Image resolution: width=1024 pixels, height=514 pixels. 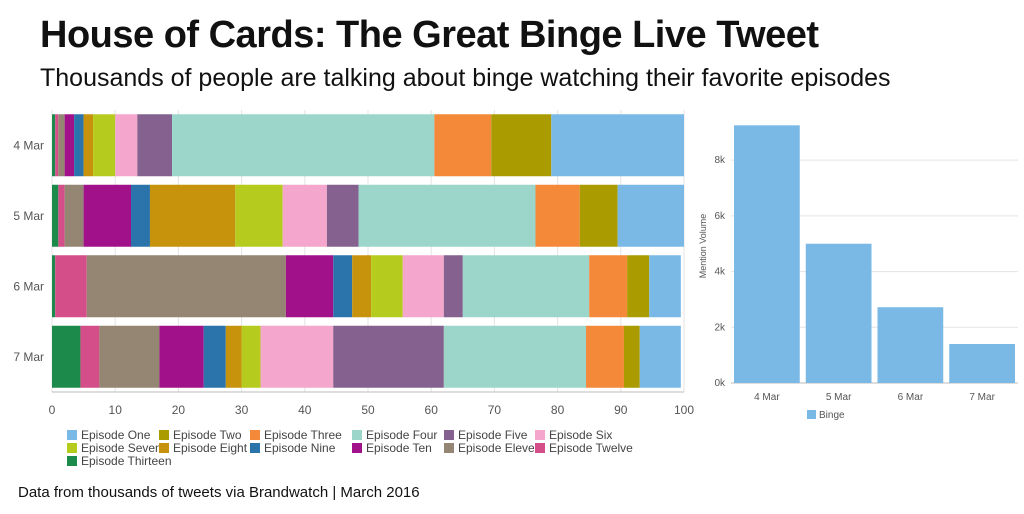 I want to click on legend-label: Episode One, so click(x=116, y=435).